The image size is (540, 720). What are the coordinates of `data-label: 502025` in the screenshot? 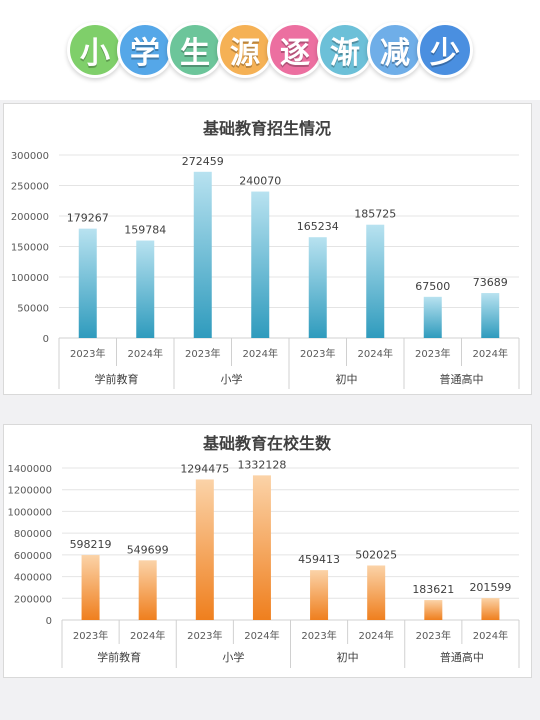 It's located at (376, 554).